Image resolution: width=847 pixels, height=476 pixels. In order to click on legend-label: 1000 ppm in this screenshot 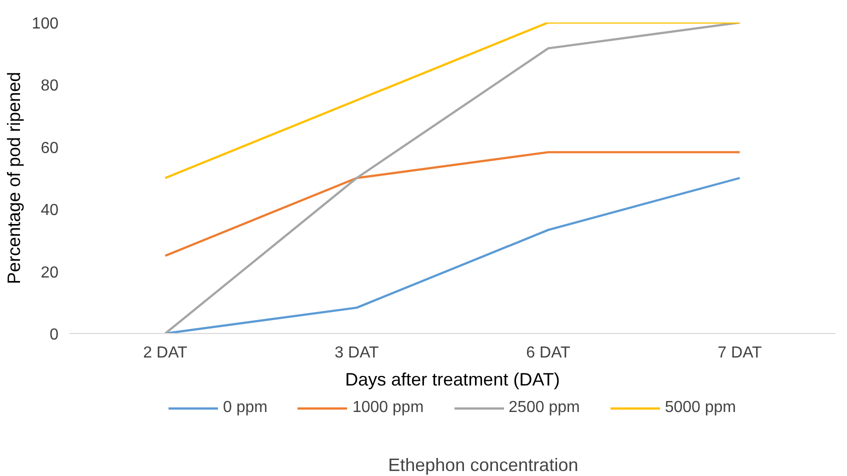, I will do `click(388, 408)`.